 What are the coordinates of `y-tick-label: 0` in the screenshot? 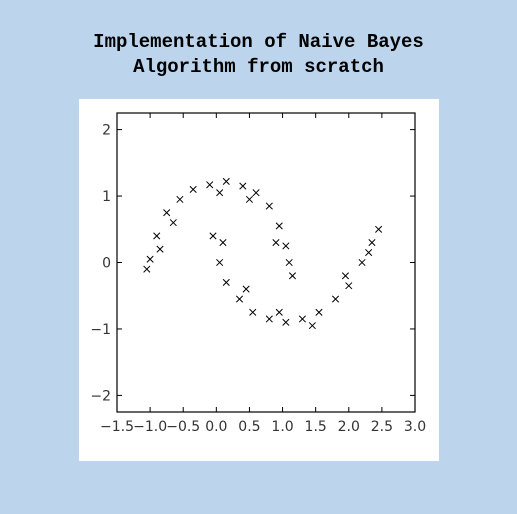 It's located at (106, 264).